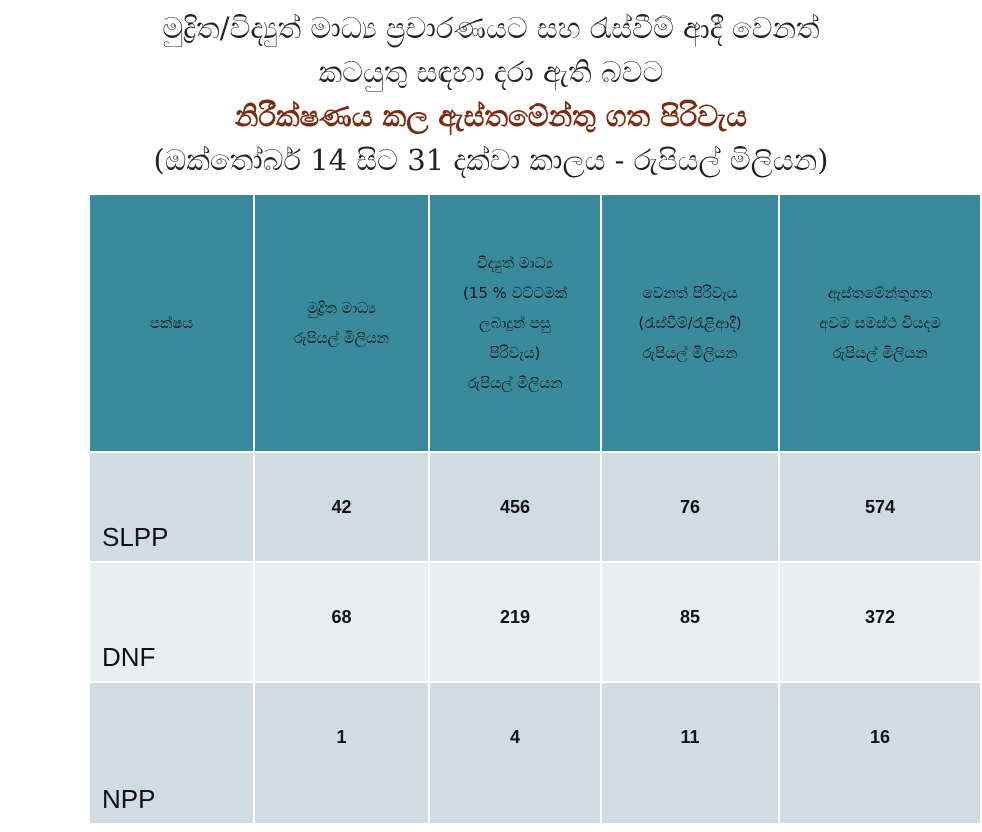 This screenshot has height=832, width=982. Describe the element at coordinates (690, 737) in the screenshot. I see `value: 11` at that location.